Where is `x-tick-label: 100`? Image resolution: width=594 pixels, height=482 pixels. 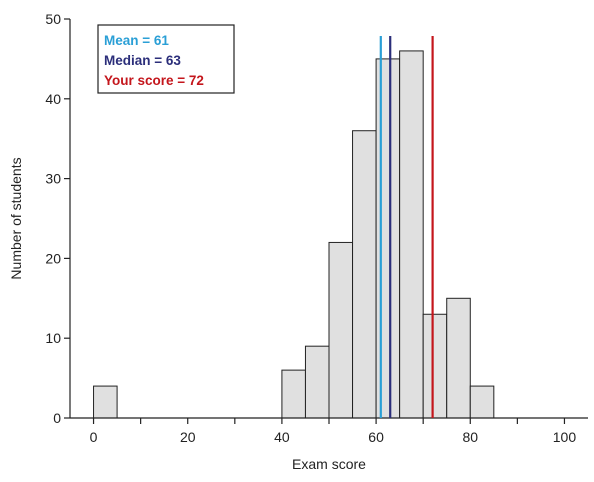
x-tick-label: 100 is located at coordinates (565, 437).